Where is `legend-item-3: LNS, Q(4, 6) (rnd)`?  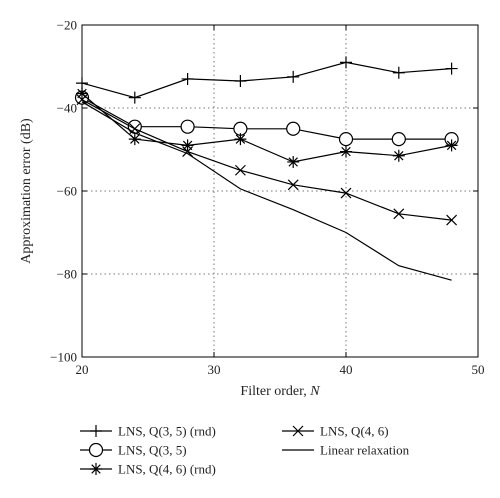
legend-item-3: LNS, Q(4, 6) (rnd) is located at coordinates (148, 469).